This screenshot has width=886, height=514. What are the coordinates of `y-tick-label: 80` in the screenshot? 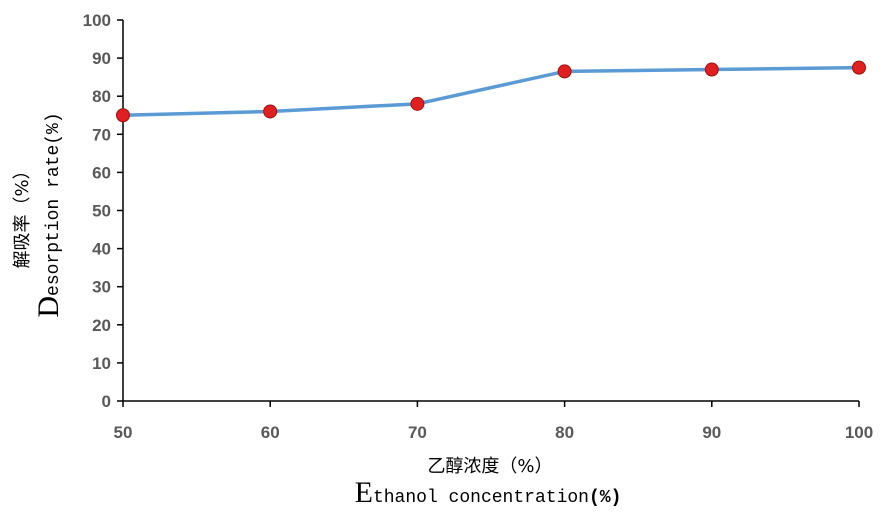 It's located at (101, 96).